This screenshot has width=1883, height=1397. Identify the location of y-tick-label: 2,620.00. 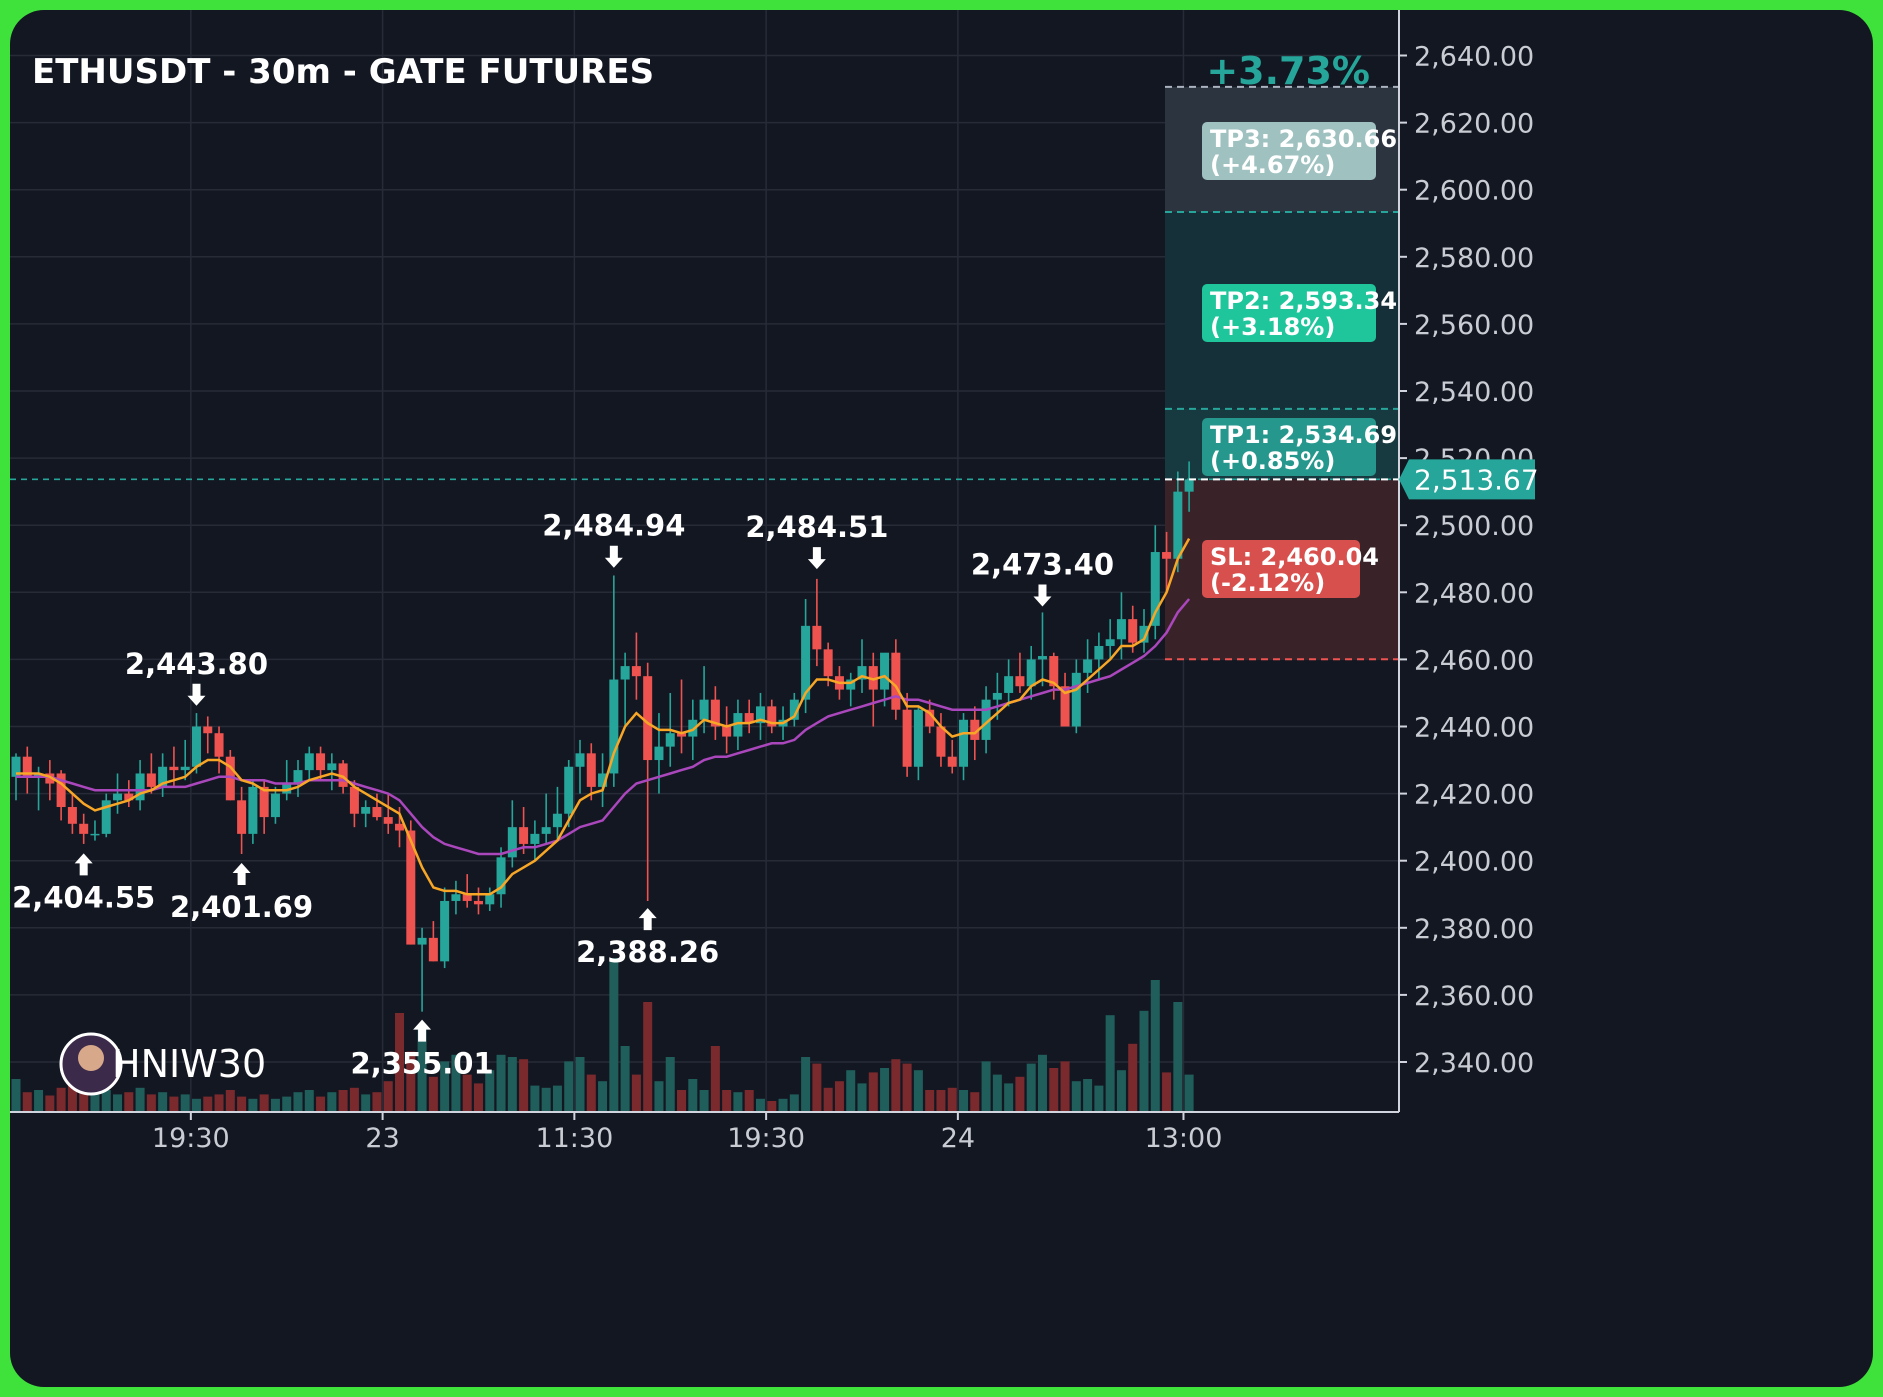
(1474, 124).